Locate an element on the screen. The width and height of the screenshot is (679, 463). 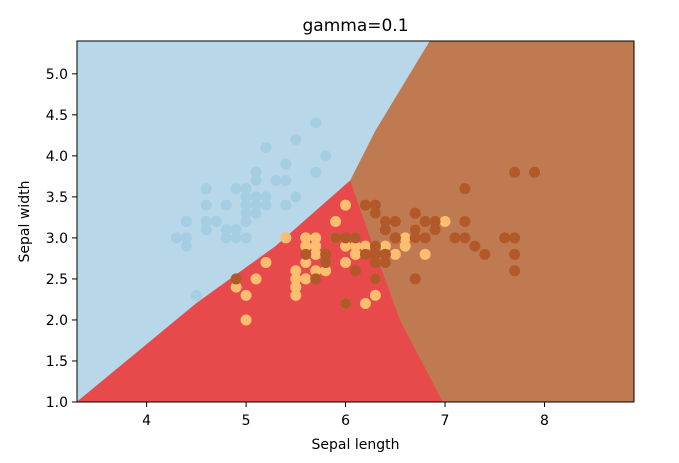
x-tick-label: 4 is located at coordinates (146, 421).